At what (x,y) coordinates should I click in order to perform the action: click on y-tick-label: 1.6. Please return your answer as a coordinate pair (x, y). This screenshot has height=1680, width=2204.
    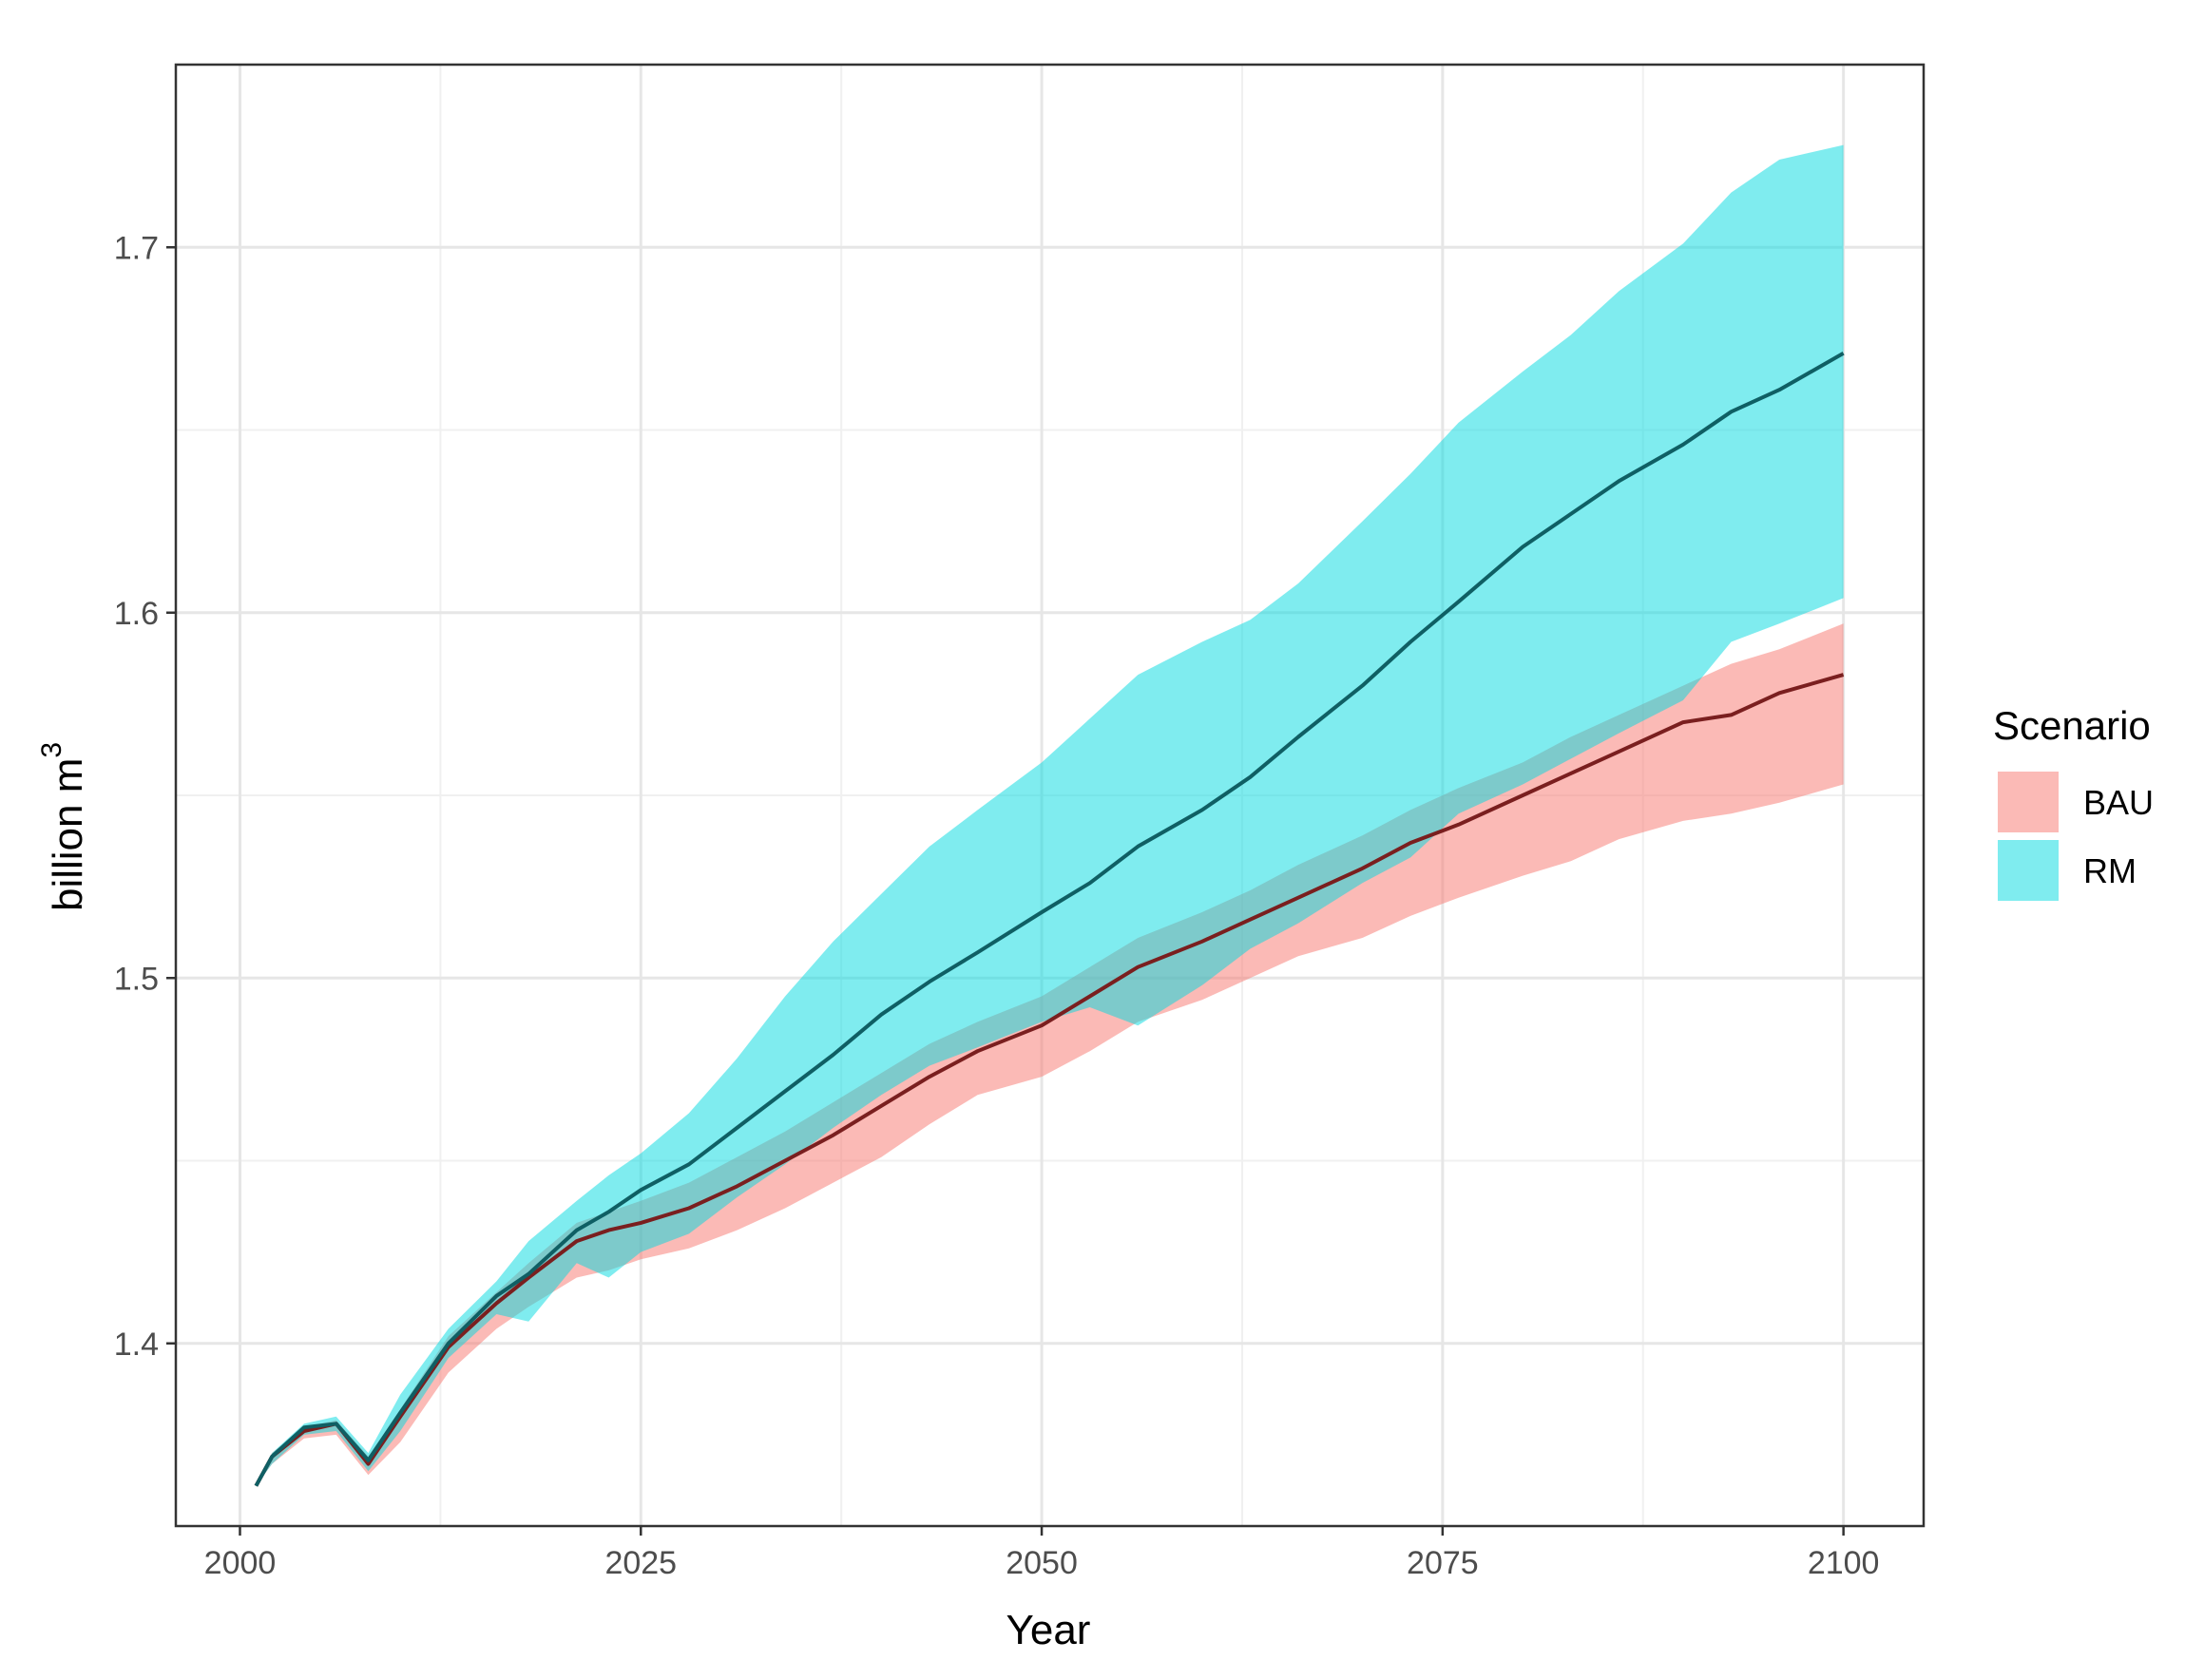
    Looking at the image, I should click on (136, 614).